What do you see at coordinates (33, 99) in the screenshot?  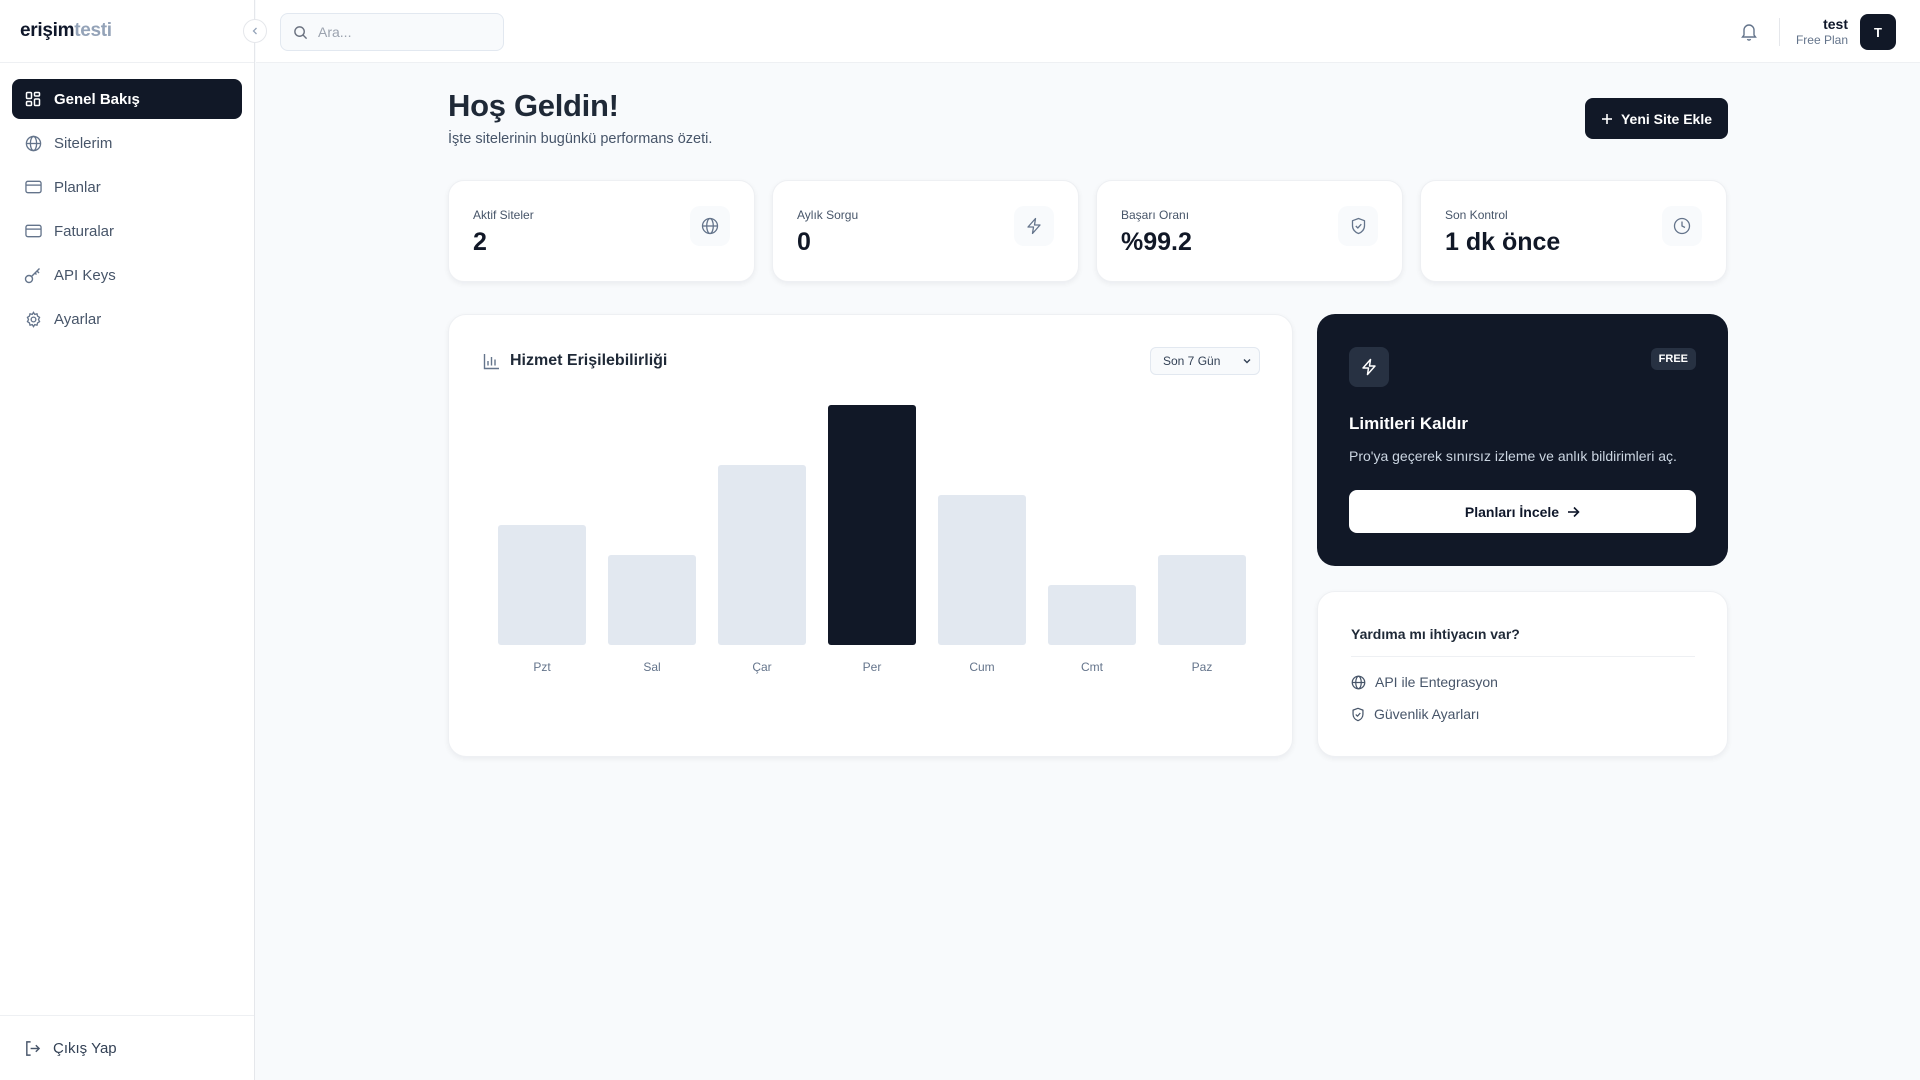 I see `dashboard-icon` at bounding box center [33, 99].